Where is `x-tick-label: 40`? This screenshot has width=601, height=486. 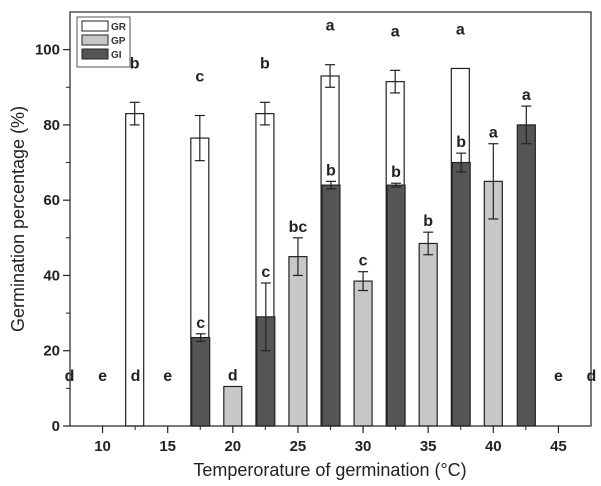 x-tick-label: 40 is located at coordinates (493, 446).